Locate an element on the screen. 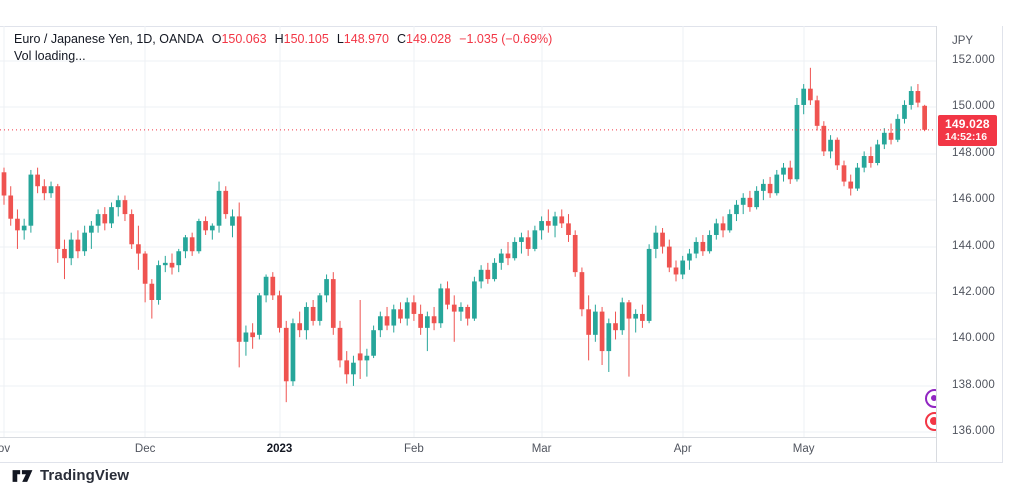 The image size is (1012, 498). last-price-value: 149.028 is located at coordinates (967, 123).